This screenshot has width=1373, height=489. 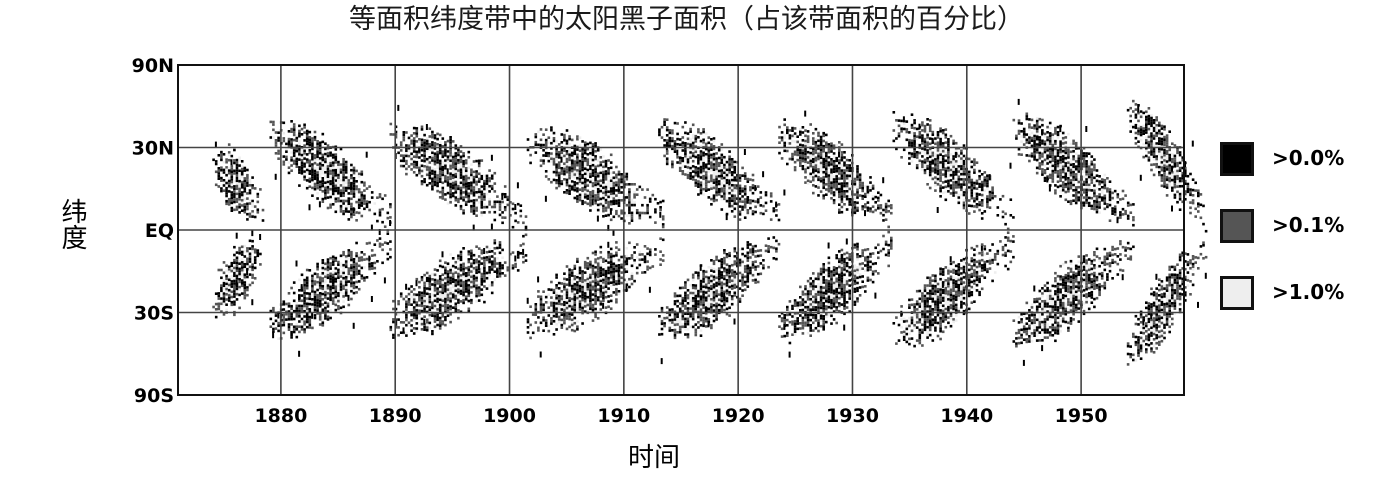 I want to click on x-axis-label: 时间, so click(x=653, y=458).